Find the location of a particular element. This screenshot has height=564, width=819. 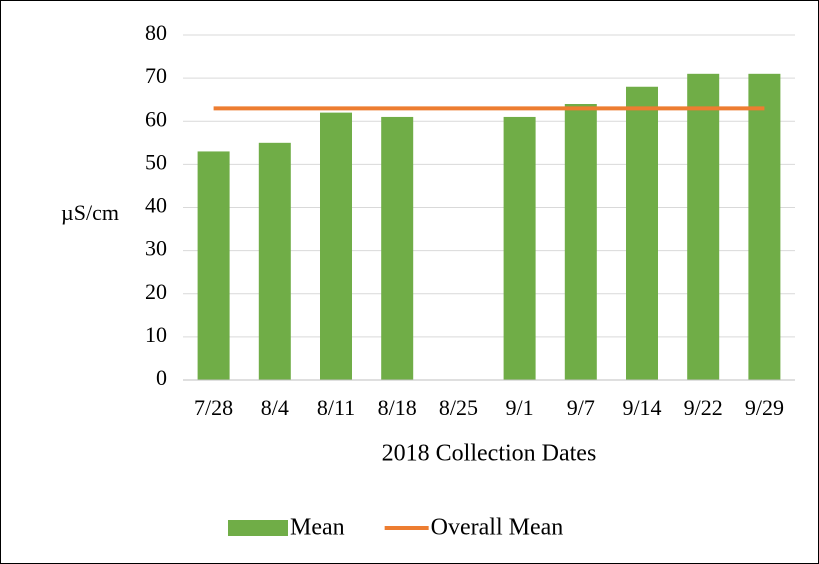

x-tick-label: 9/29 is located at coordinates (764, 407).